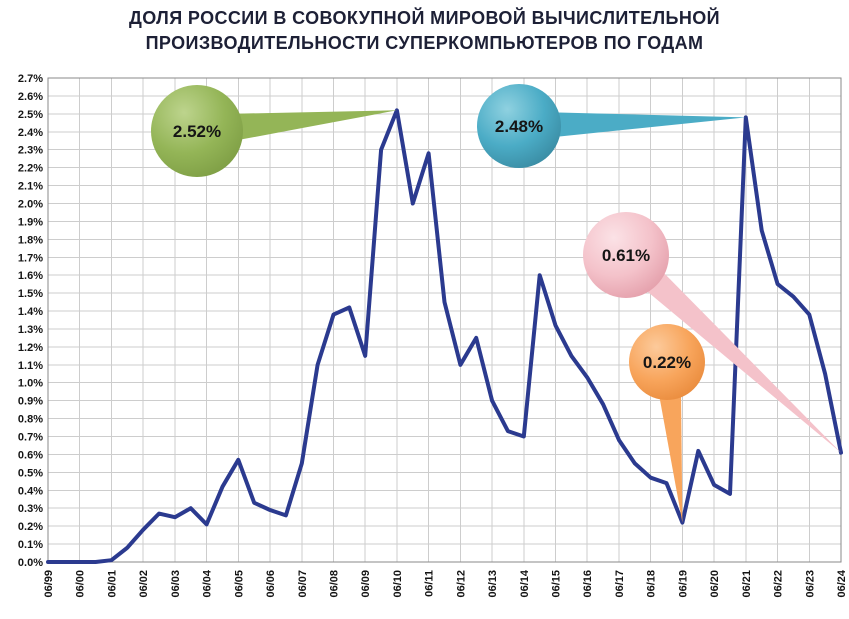 The width and height of the screenshot is (849, 619). What do you see at coordinates (30, 348) in the screenshot?
I see `y-tick-label: 1.2%` at bounding box center [30, 348].